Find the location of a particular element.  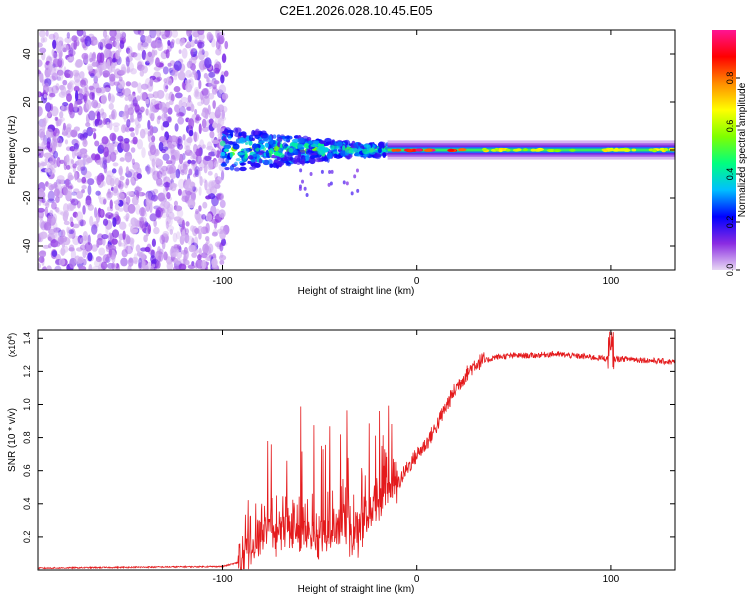

colorbar-gradient is located at coordinates (724, 150).